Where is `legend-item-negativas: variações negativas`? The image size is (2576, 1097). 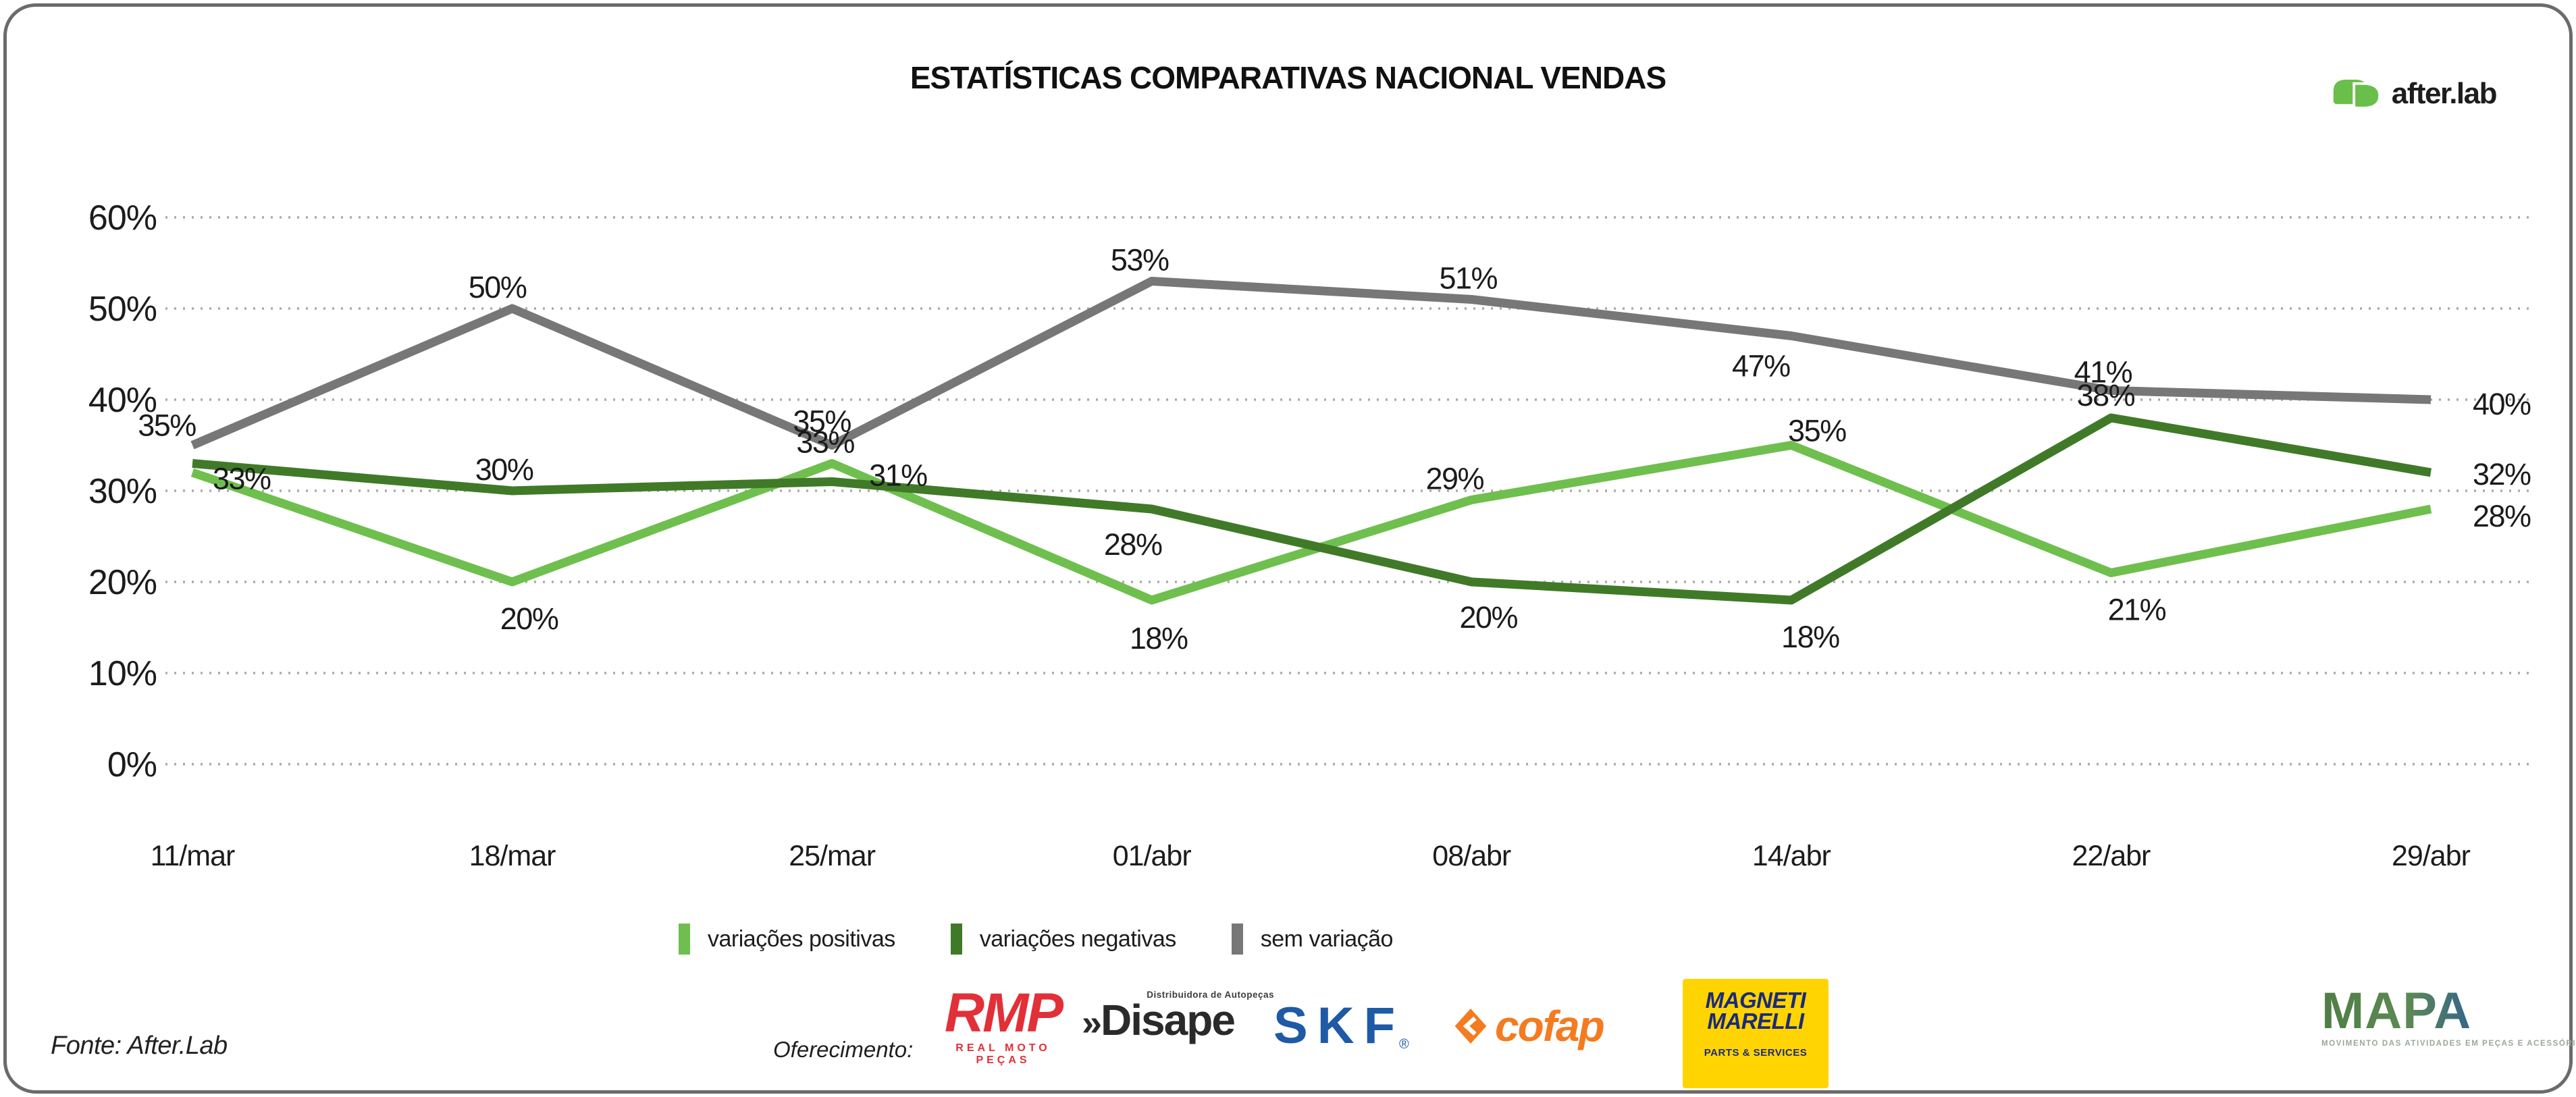
legend-item-negativas: variações negativas is located at coordinates (1063, 939).